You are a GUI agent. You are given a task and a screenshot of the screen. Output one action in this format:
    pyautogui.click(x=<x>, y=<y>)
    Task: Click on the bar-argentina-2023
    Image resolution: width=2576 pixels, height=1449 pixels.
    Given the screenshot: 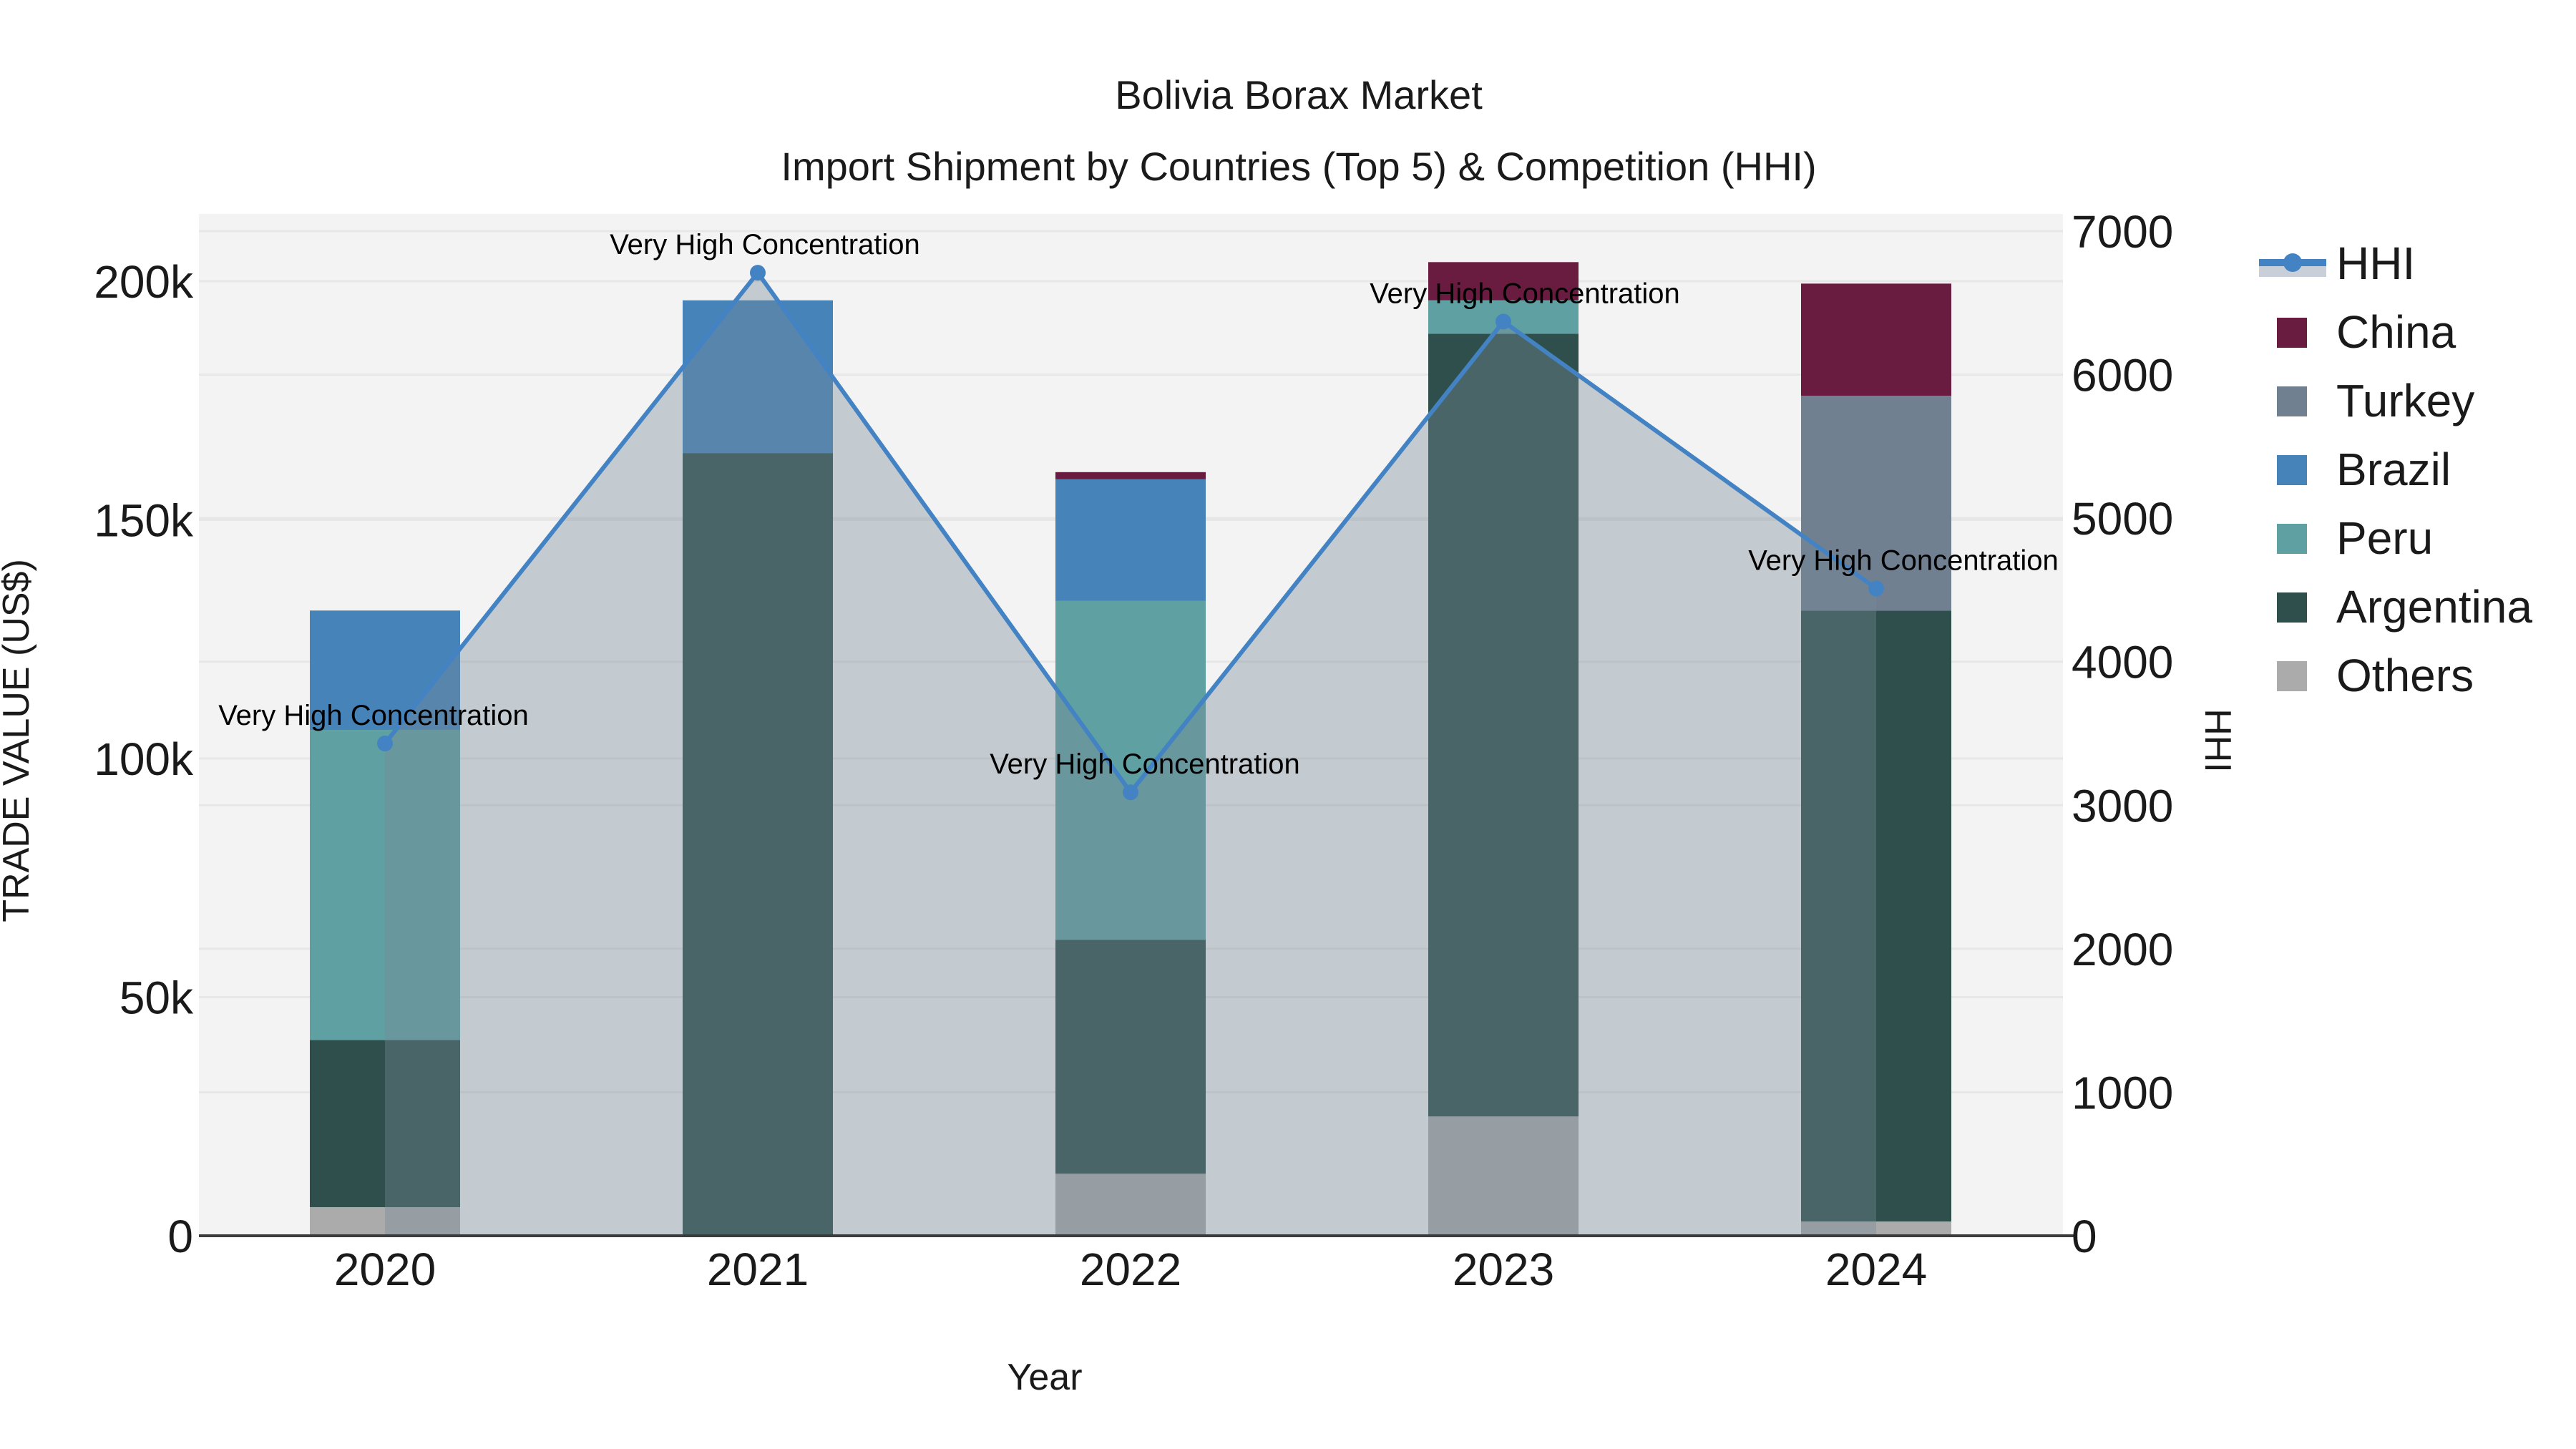 What is the action you would take?
    pyautogui.click(x=1503, y=725)
    